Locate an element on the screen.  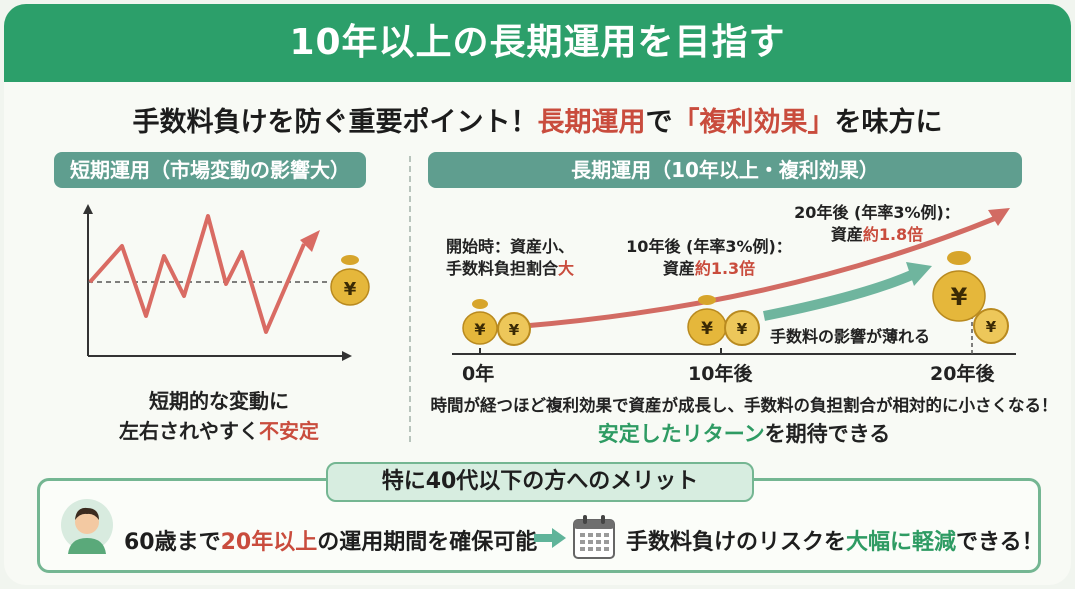
twenty-year-label: 20年後 (年率3%例)： 資産約1.8倍 is located at coordinates (877, 224).